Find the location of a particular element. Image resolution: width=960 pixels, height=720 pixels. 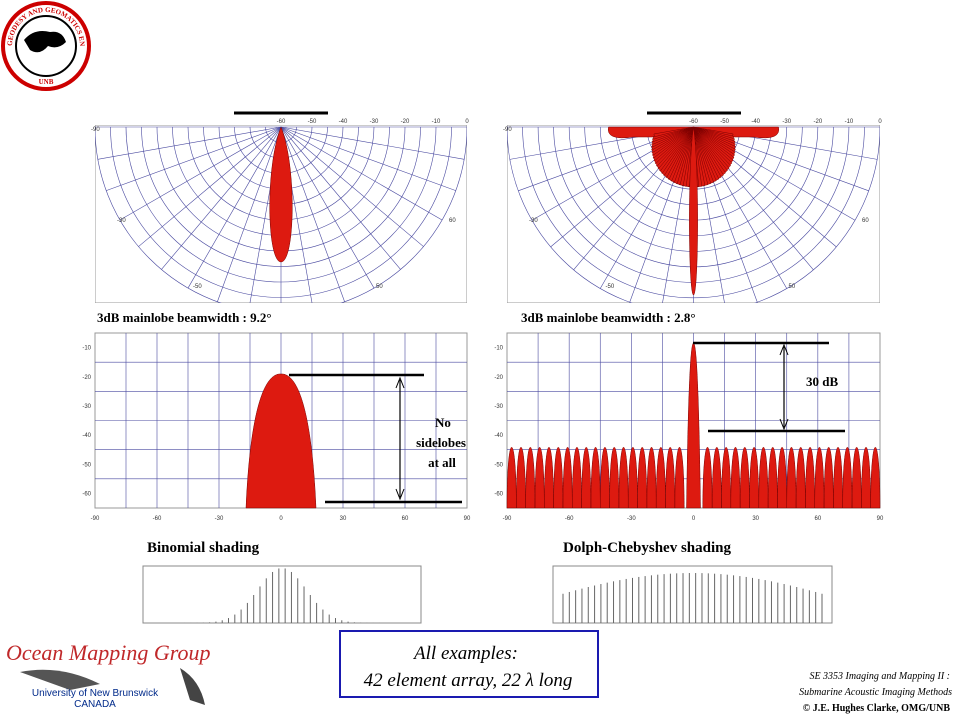

annotation: sidelobes is located at coordinates (441, 442).